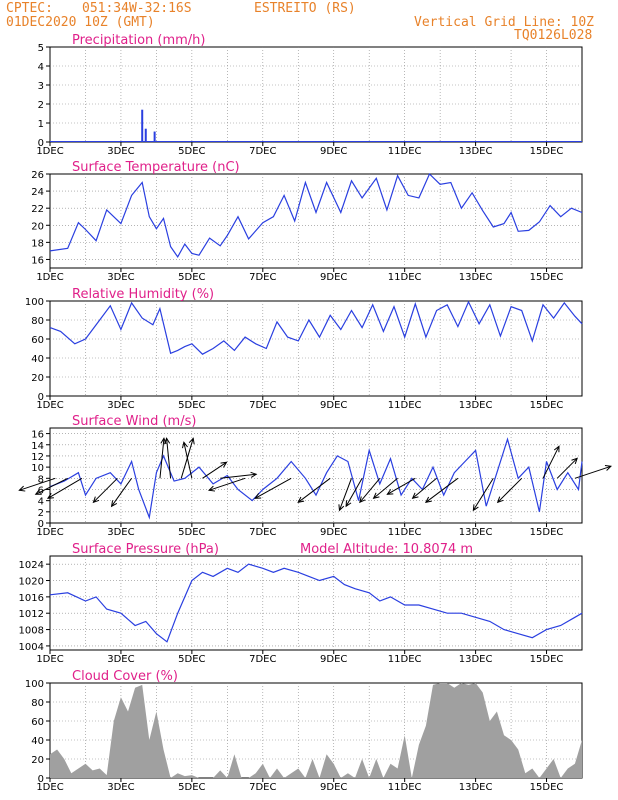 The image size is (618, 800). I want to click on temp-series-line, so click(316, 215).